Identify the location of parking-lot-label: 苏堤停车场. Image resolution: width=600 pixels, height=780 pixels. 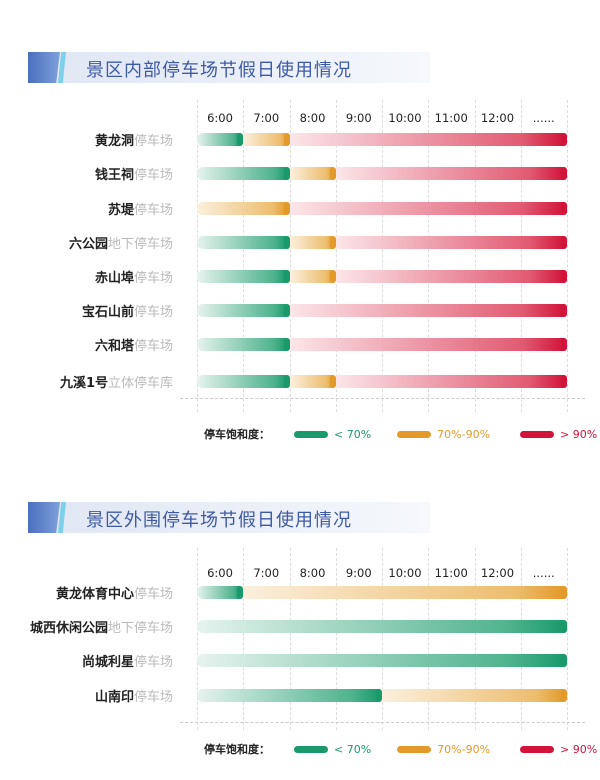
(140, 208).